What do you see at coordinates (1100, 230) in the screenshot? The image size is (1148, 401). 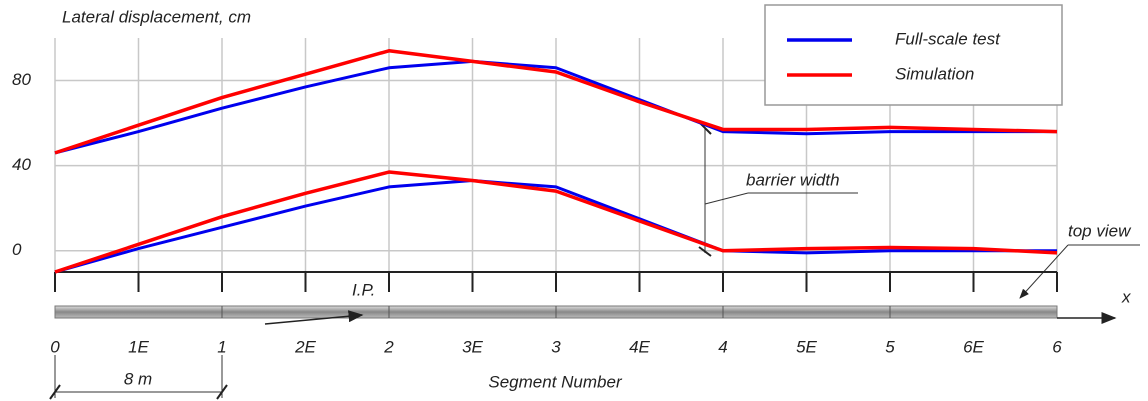 I see `annotation: top view` at bounding box center [1100, 230].